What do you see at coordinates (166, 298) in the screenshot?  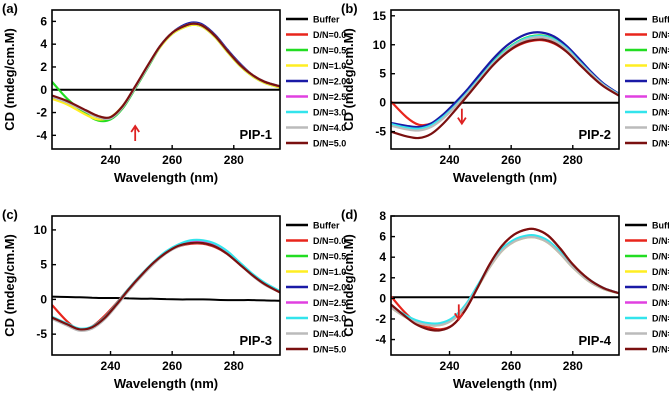 I see `series-line-buffer` at bounding box center [166, 298].